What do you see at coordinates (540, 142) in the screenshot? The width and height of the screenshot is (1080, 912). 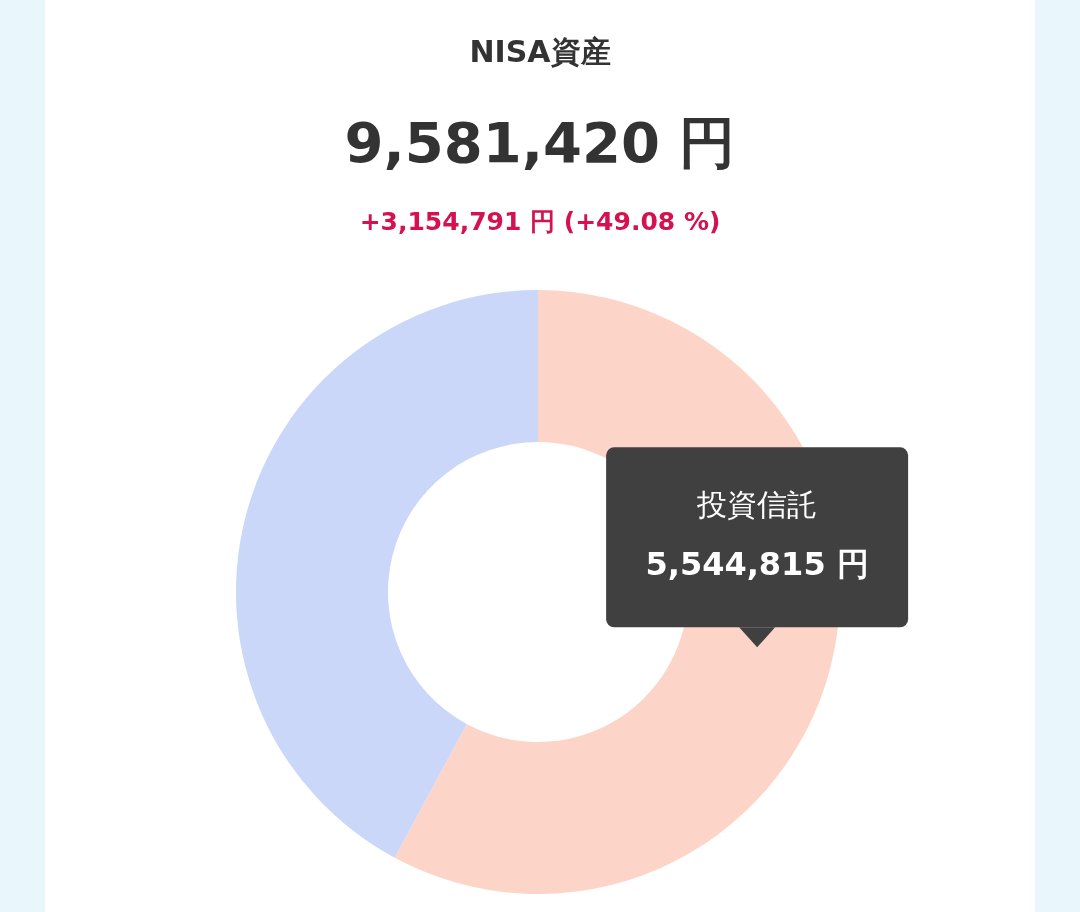 I see `chart-subtitle: 9,581,420 円` at bounding box center [540, 142].